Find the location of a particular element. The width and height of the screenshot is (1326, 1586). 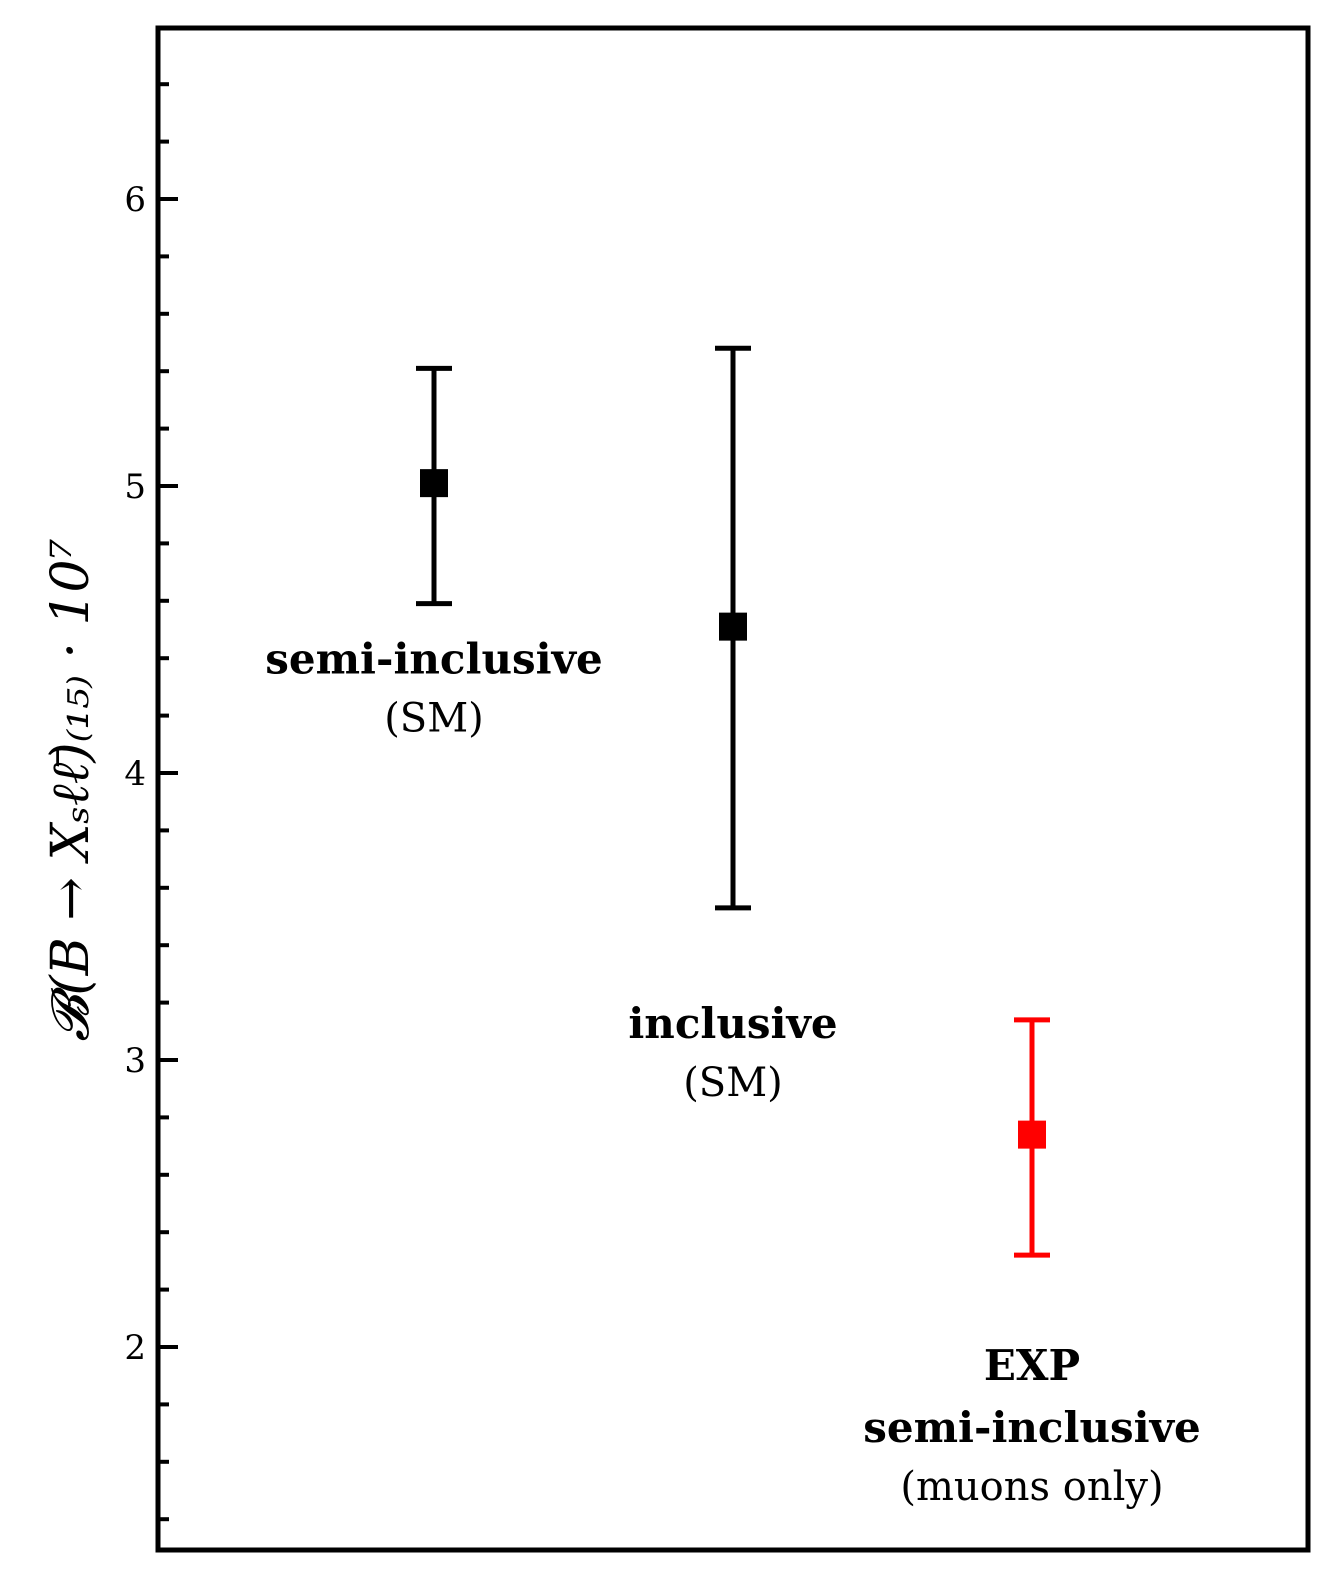

y-tick-label: 3 is located at coordinates (135, 1061).